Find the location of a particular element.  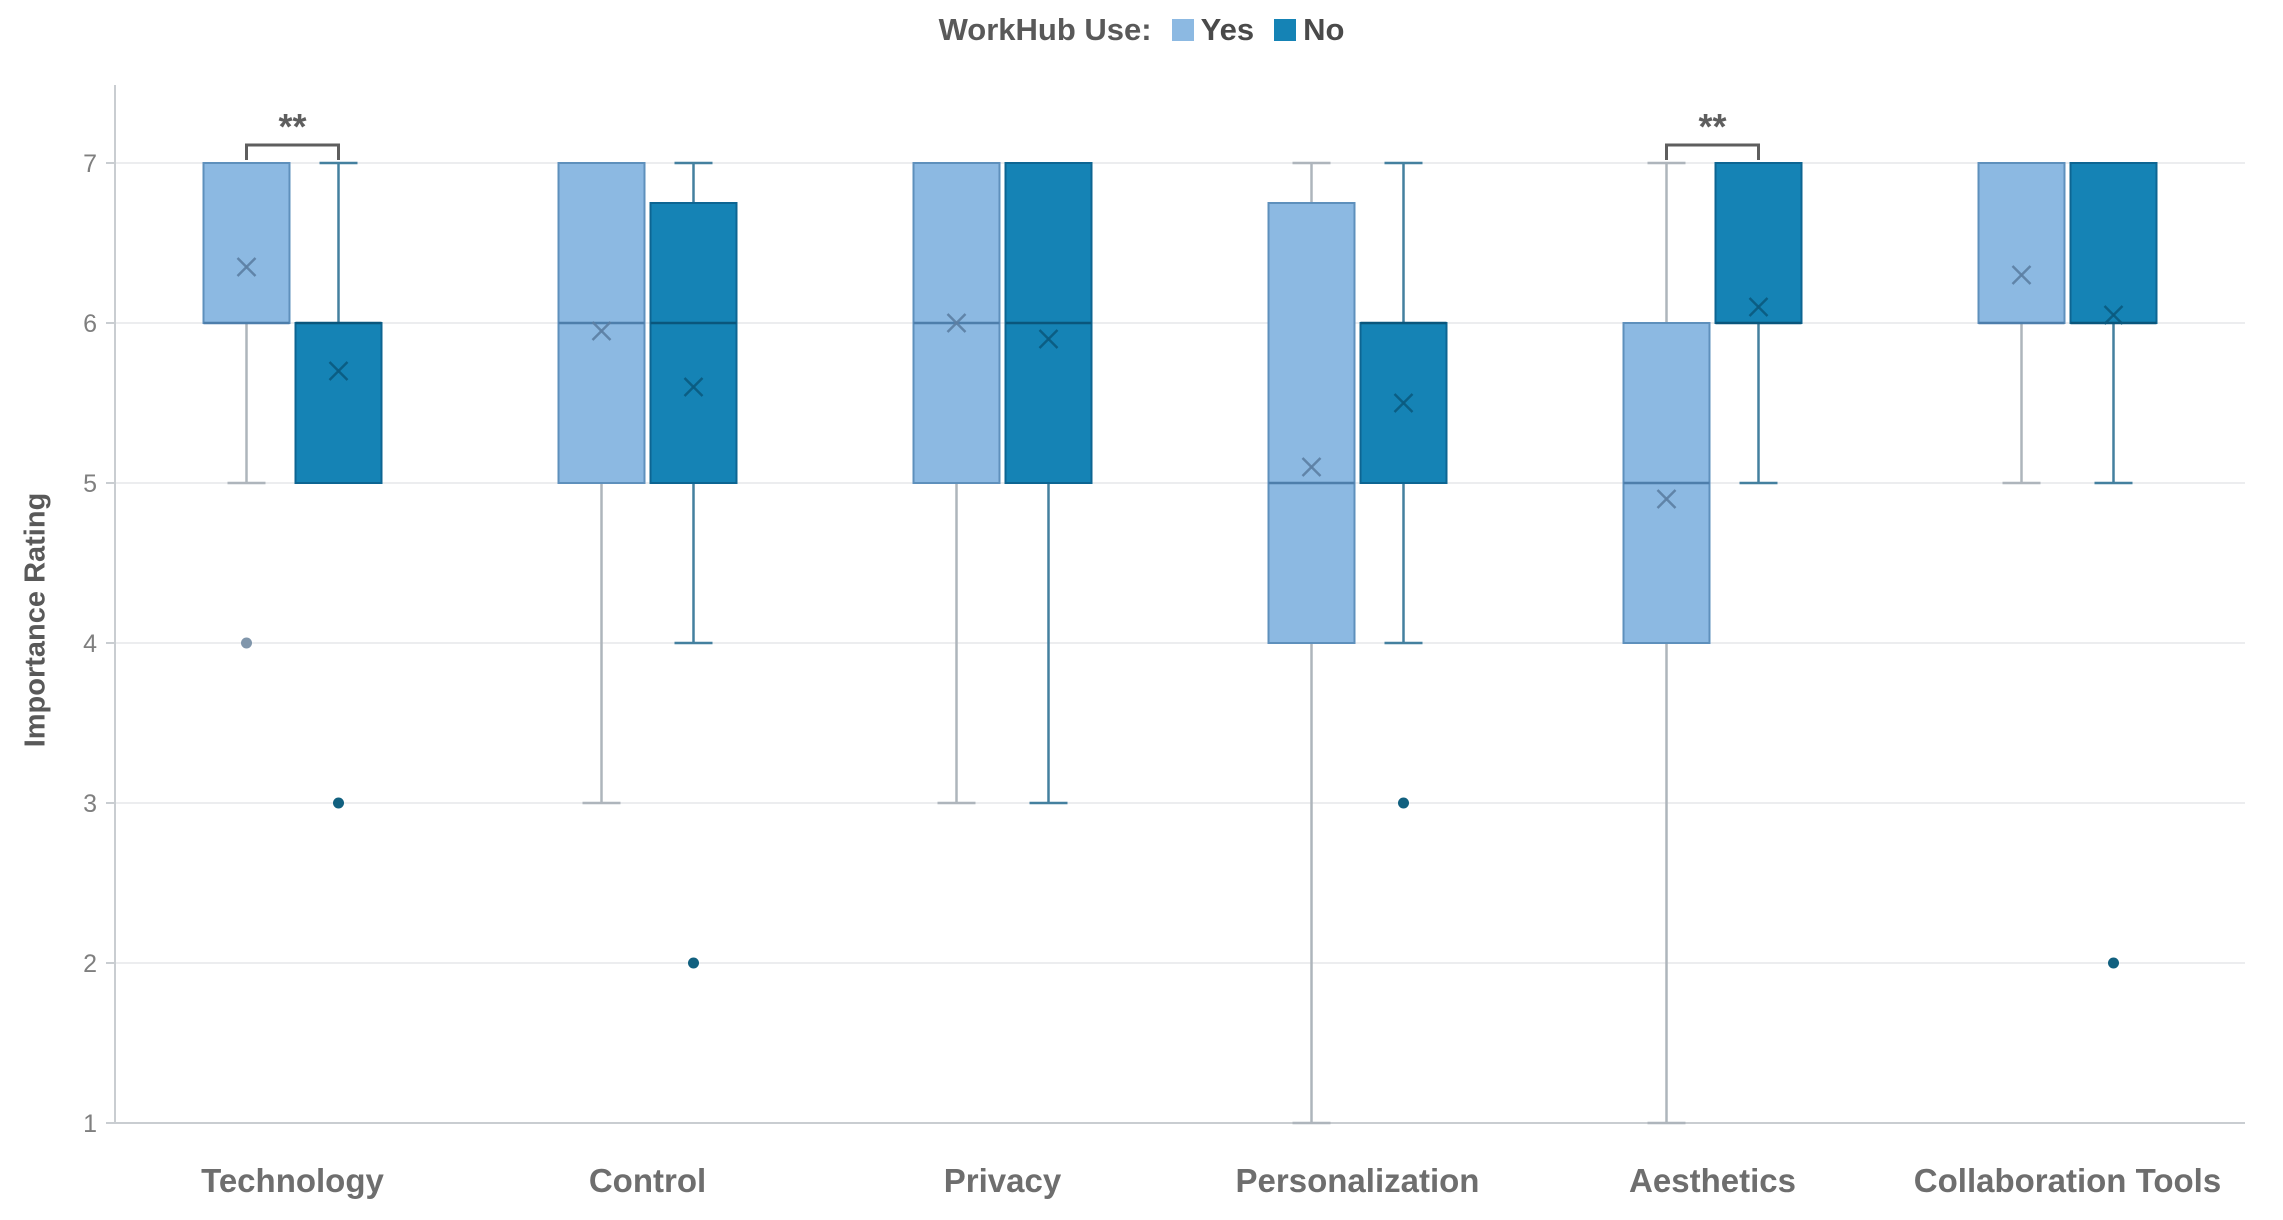

legend-swatch-no-icon is located at coordinates (1285, 30).